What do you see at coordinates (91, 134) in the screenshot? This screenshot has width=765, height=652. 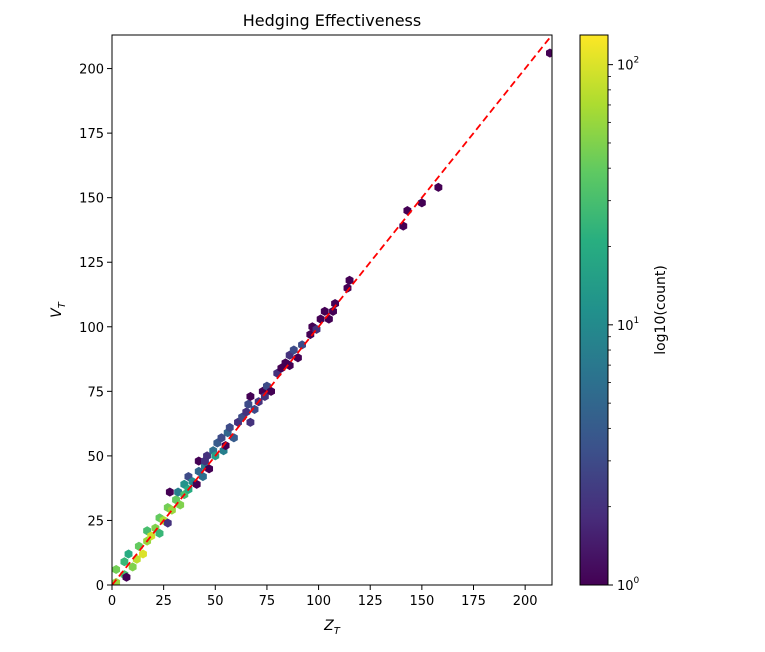 I see `y-tick-label: 175` at bounding box center [91, 134].